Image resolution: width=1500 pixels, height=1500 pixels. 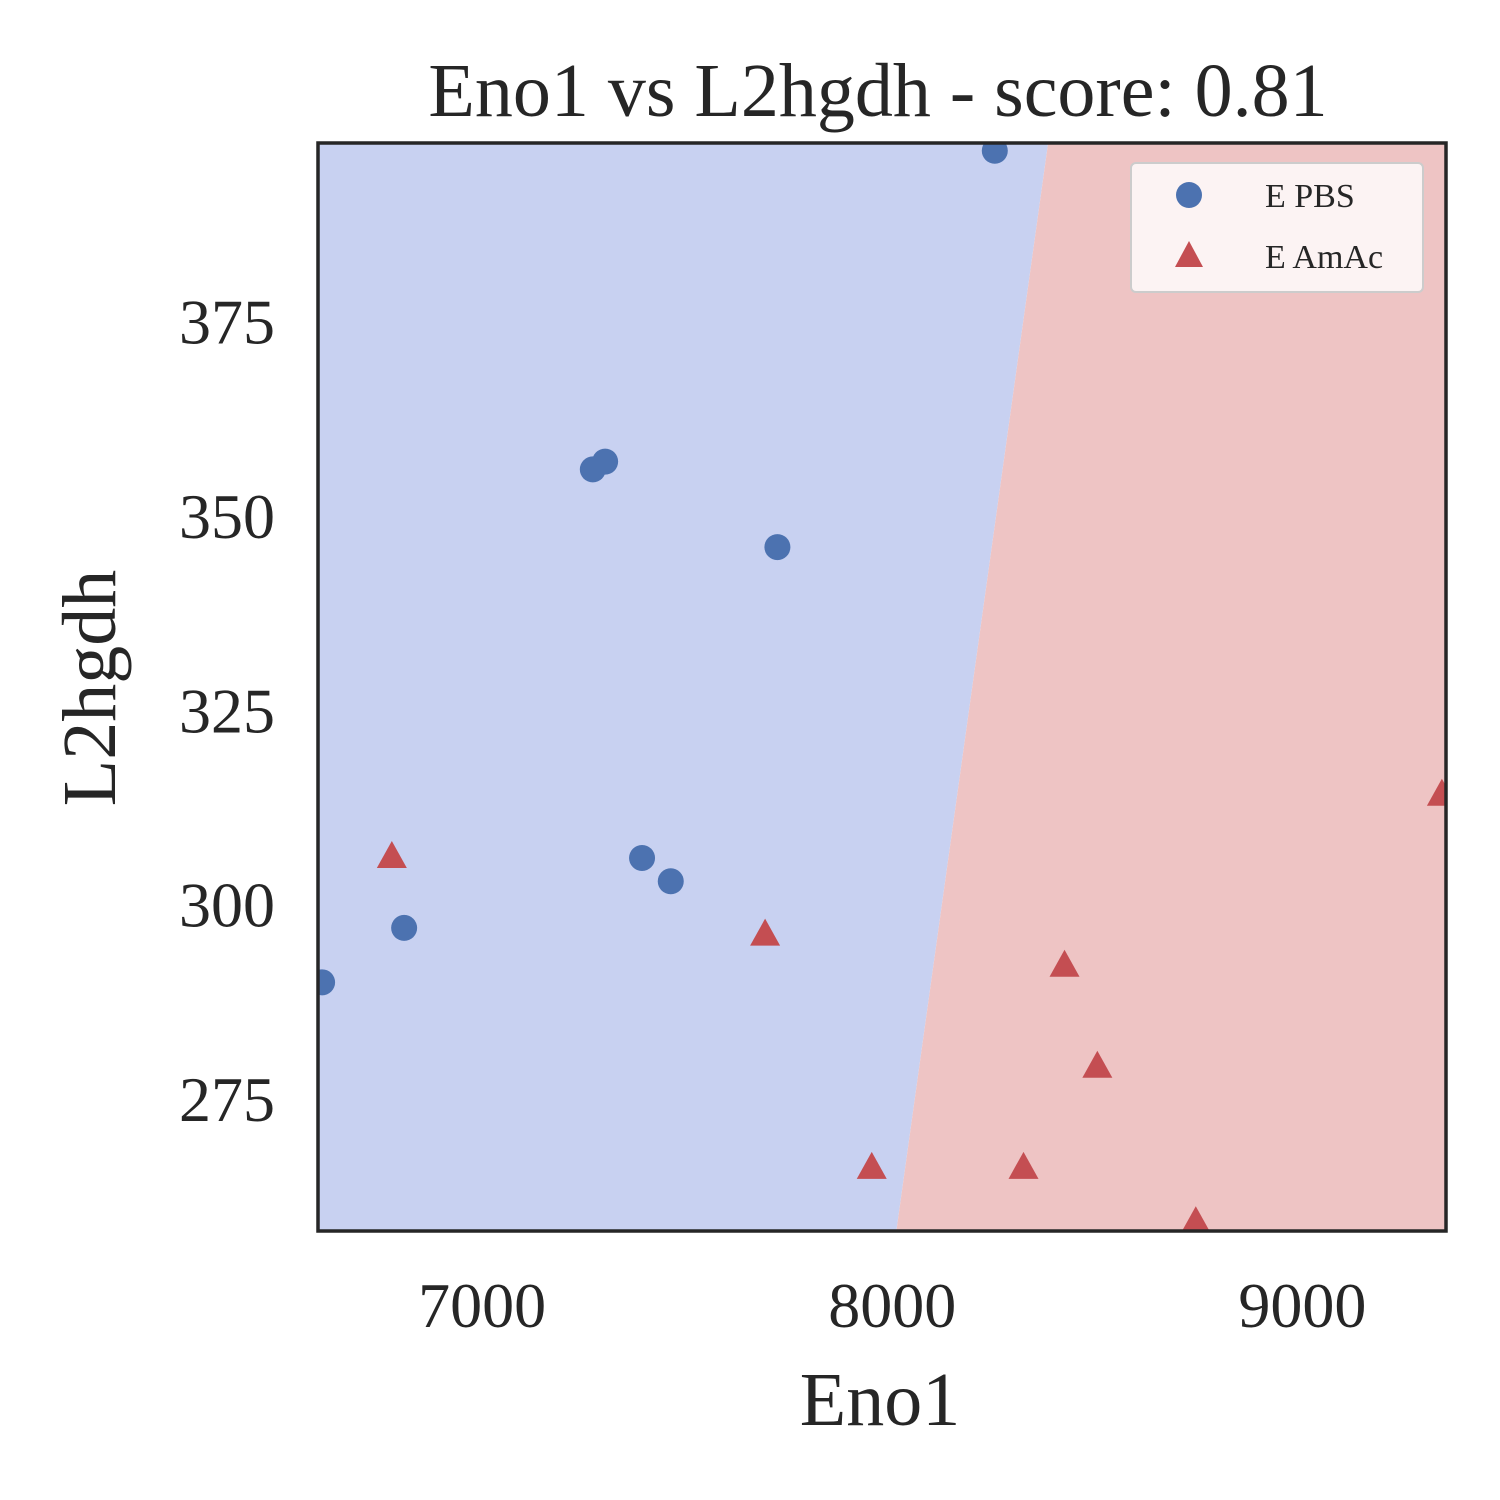 What do you see at coordinates (227, 1099) in the screenshot?
I see `y-tick-label: 275` at bounding box center [227, 1099].